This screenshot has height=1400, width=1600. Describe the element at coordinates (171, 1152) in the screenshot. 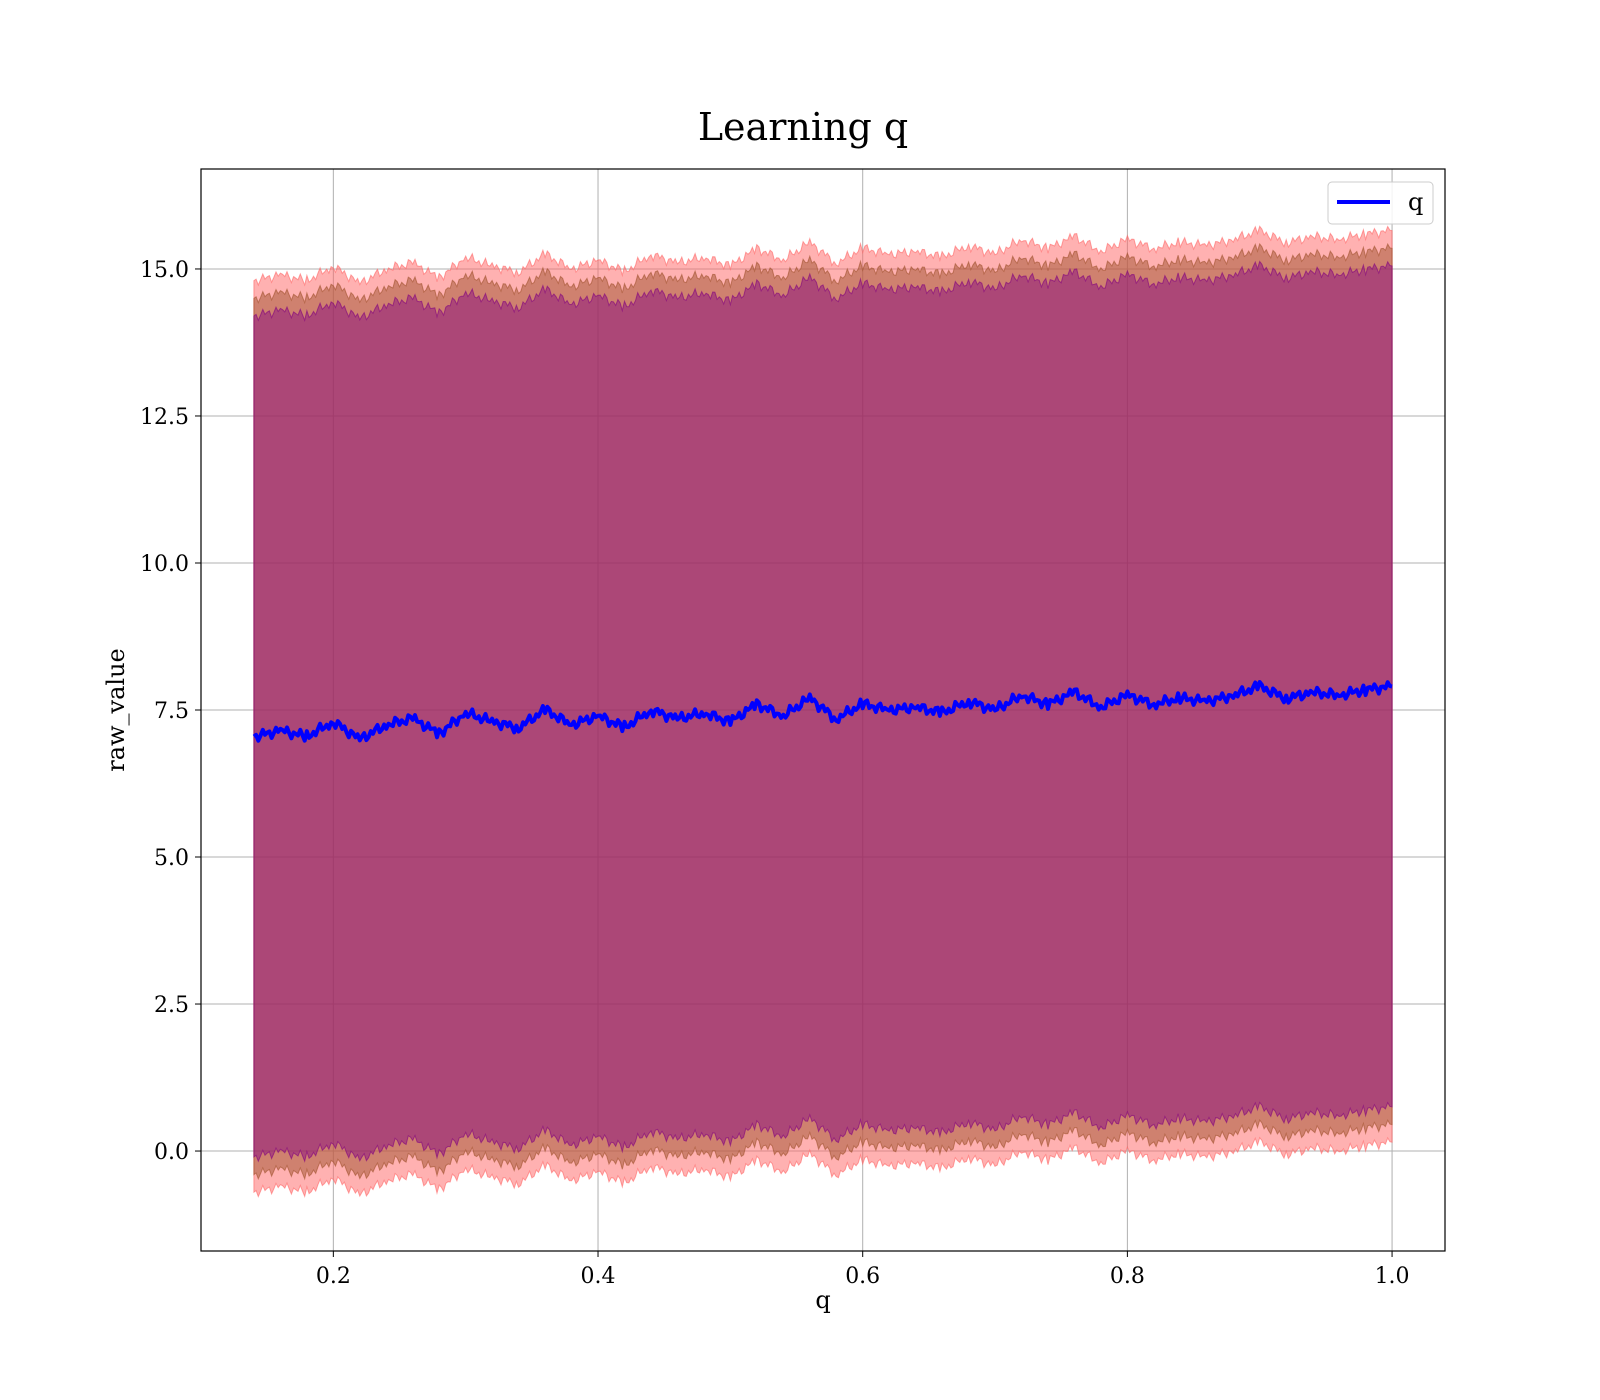

I see `y-tick-label: 0.0` at that location.